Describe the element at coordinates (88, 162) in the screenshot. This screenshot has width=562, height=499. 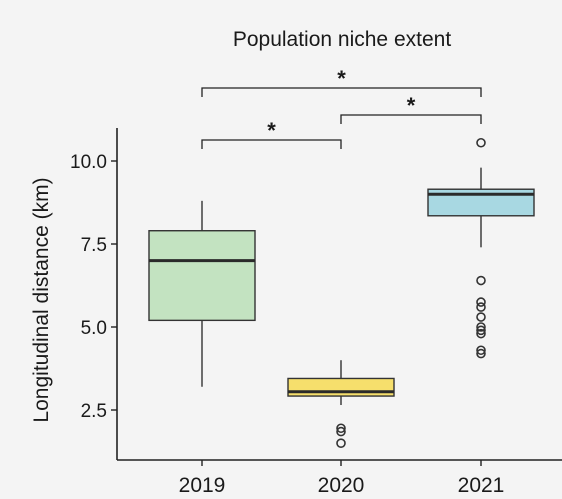
I see `y-tick-label: 10.0` at that location.